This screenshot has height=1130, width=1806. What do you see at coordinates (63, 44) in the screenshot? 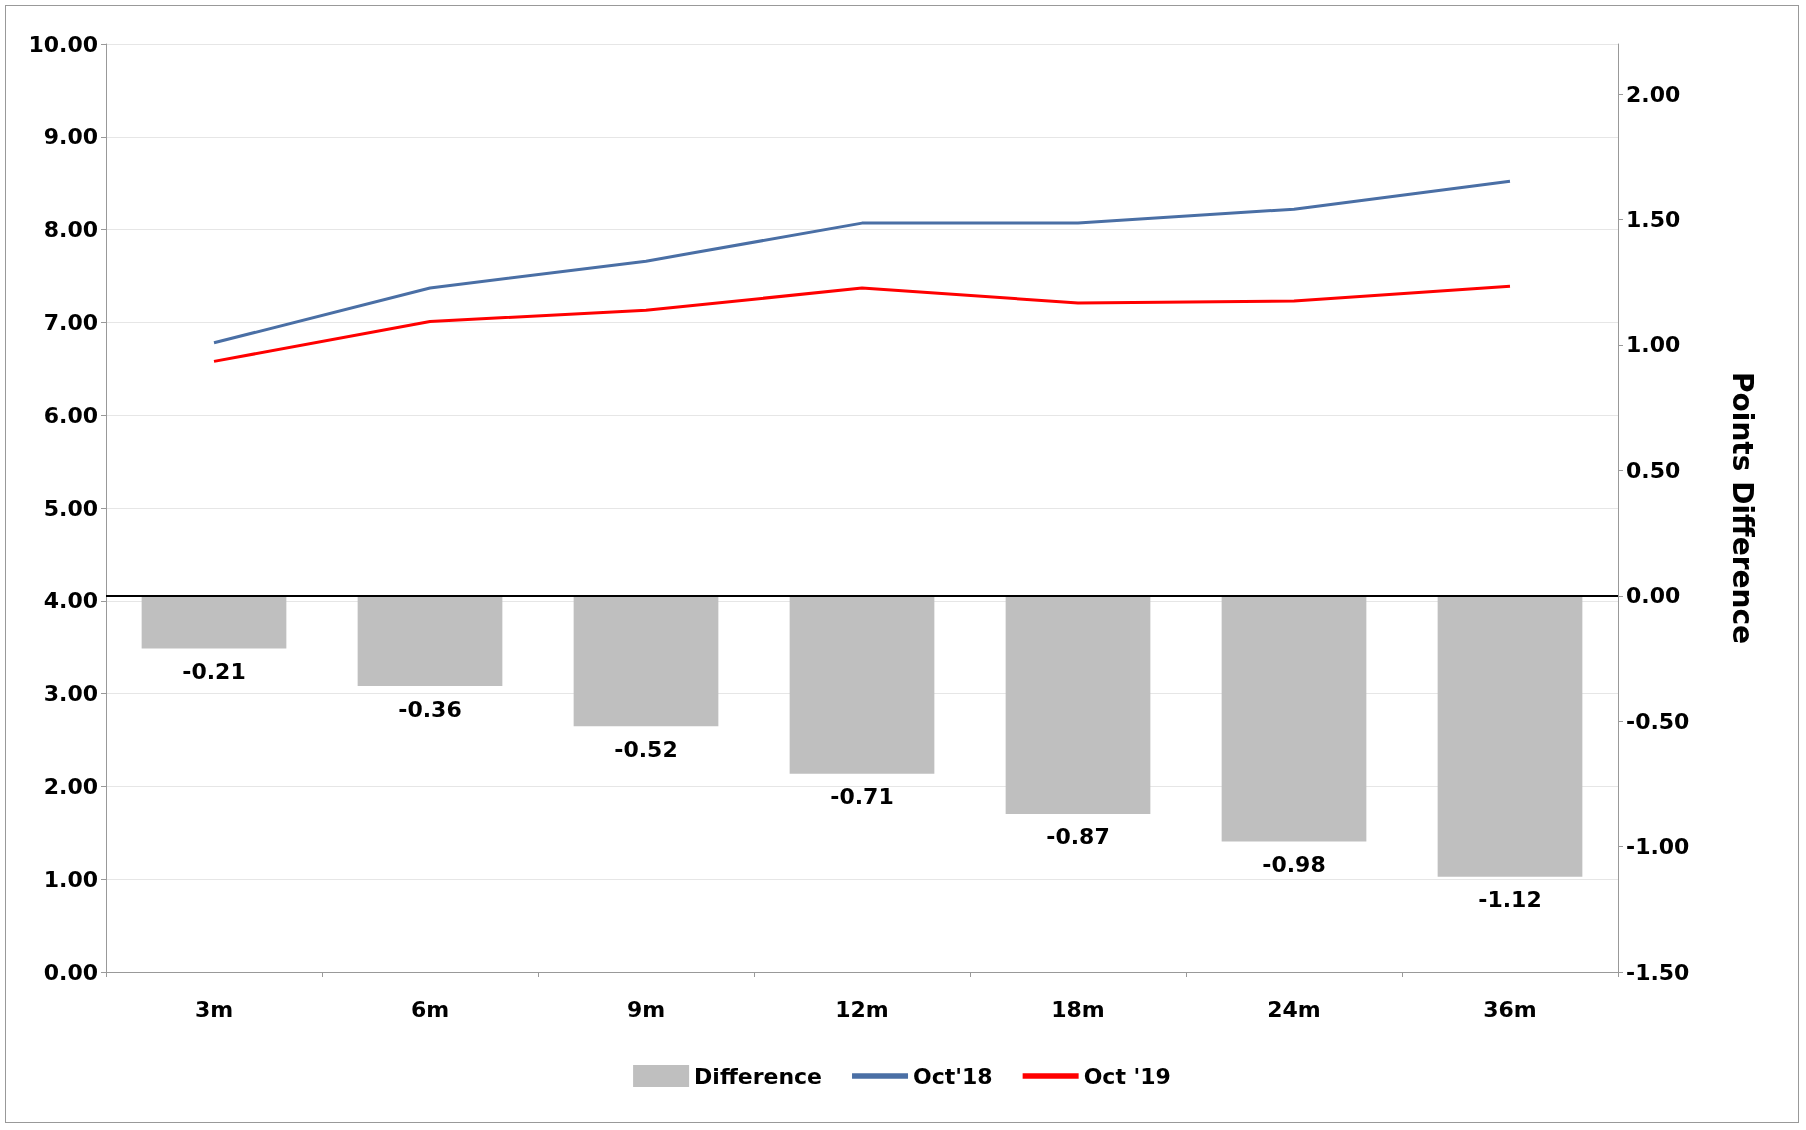
I see `y-tick-label: 10.00` at bounding box center [63, 44].